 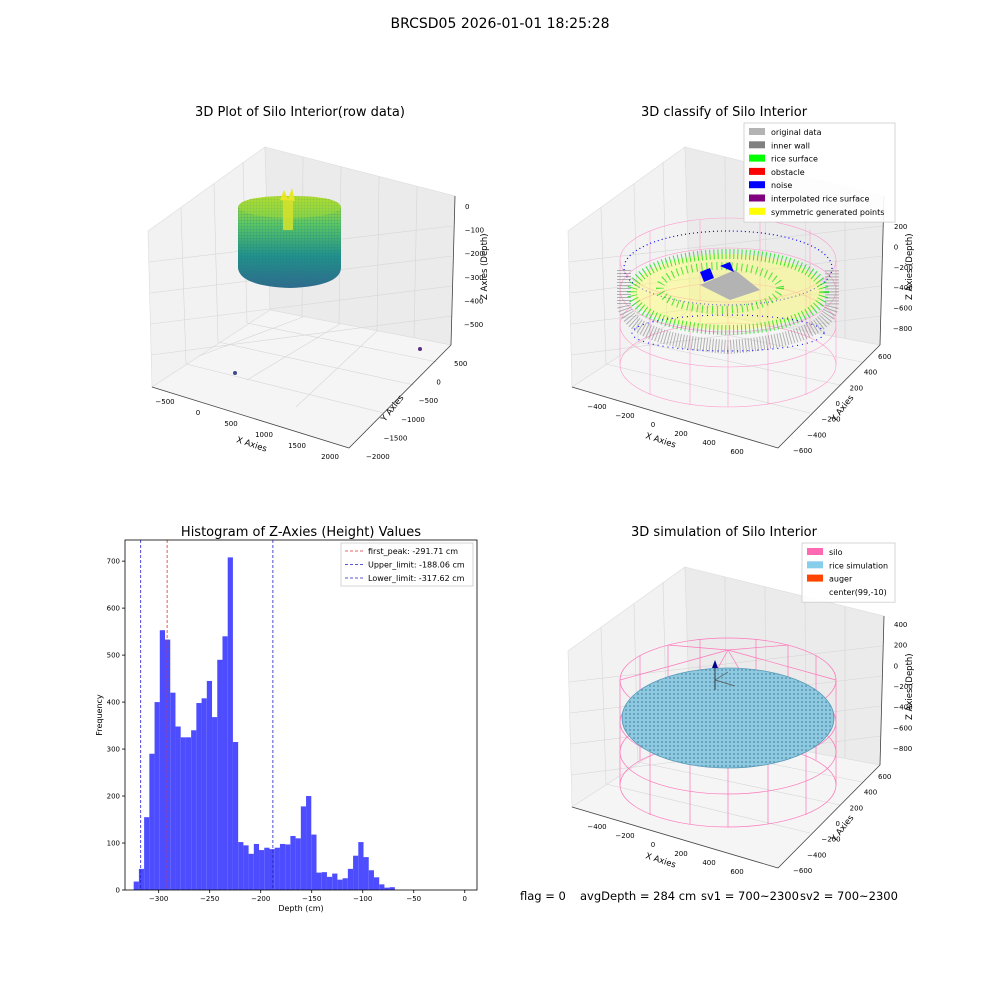 I want to click on classify-y-tick-label: −600, so click(x=802, y=451).